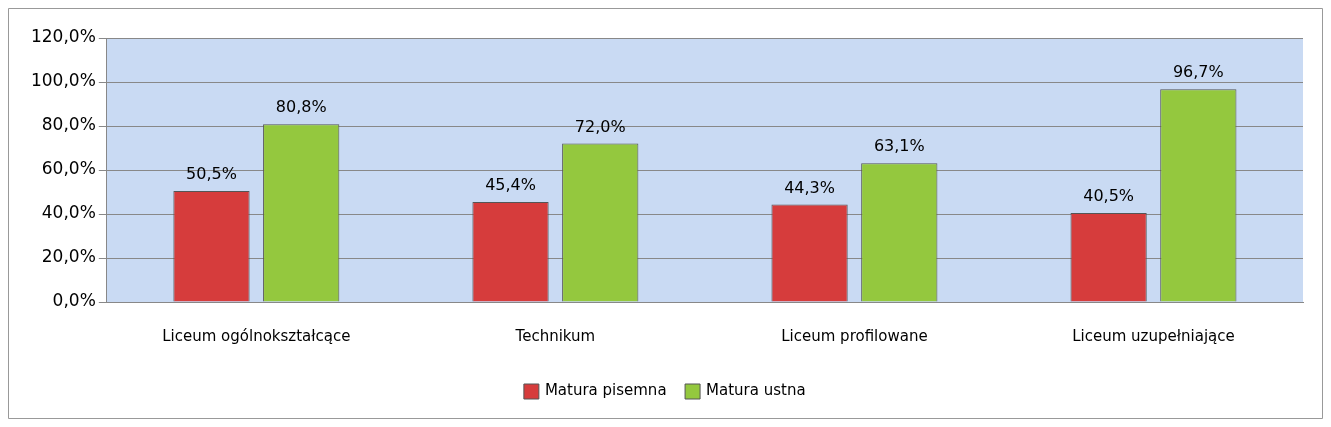 This screenshot has height=427, width=1331. What do you see at coordinates (68, 212) in the screenshot?
I see `y-tick-label: 40,0%` at bounding box center [68, 212].